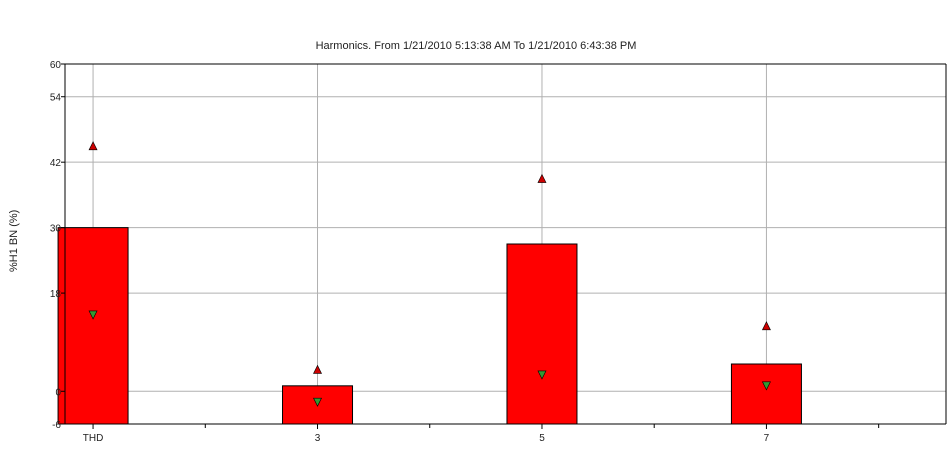 This screenshot has width=952, height=476. I want to click on box-THD, so click(93, 326).